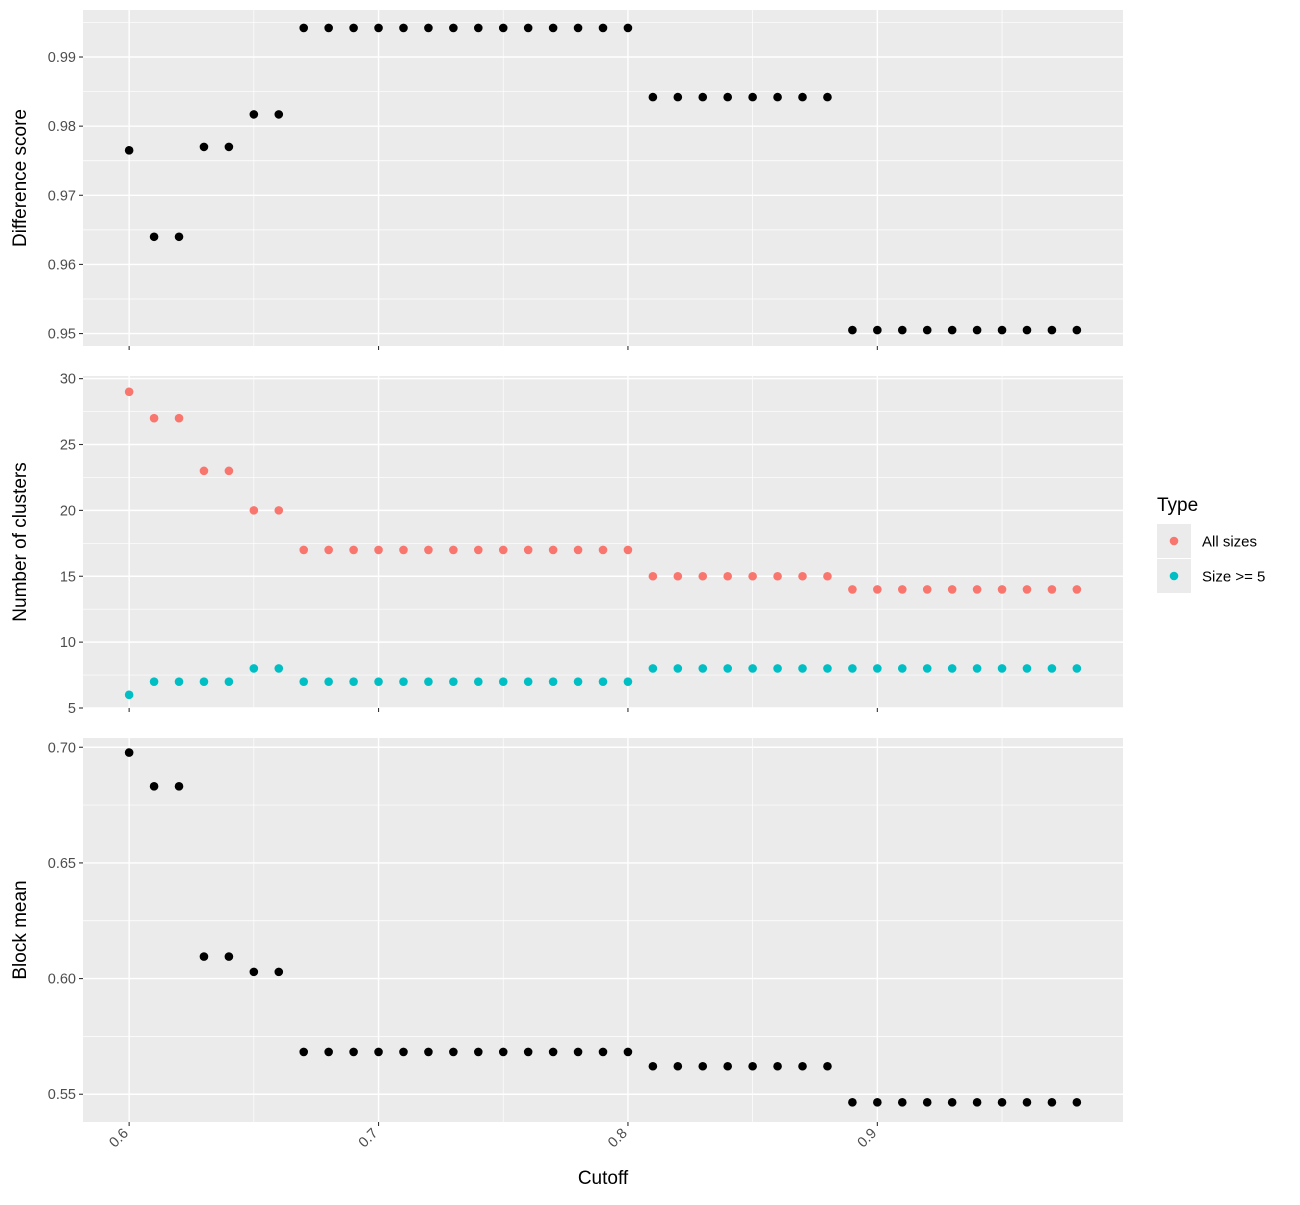 The height and width of the screenshot is (1205, 1300). I want to click on y-tick-label: 0.97, so click(62, 196).